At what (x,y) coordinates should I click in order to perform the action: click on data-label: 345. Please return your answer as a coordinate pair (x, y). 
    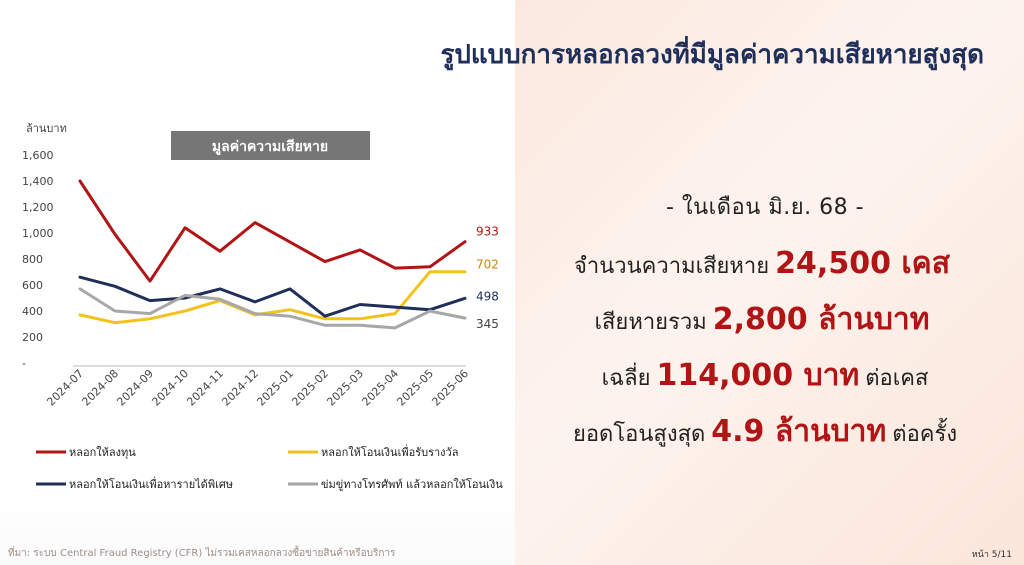
    Looking at the image, I should click on (487, 324).